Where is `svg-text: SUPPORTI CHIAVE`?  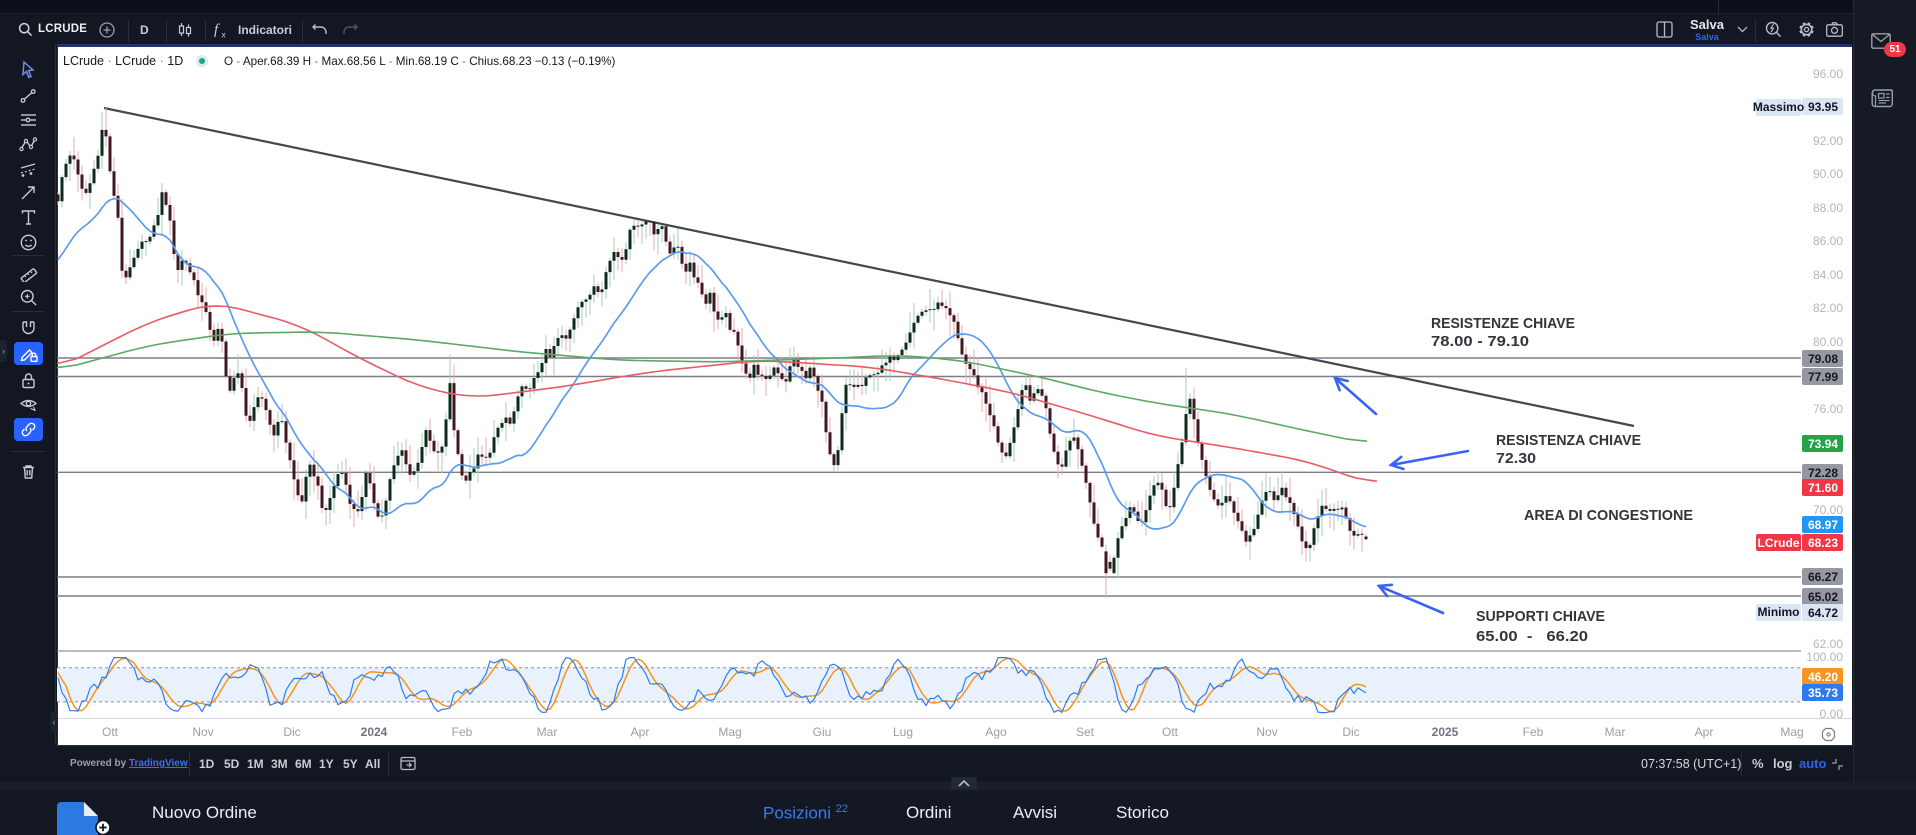 svg-text: SUPPORTI CHIAVE is located at coordinates (1540, 616).